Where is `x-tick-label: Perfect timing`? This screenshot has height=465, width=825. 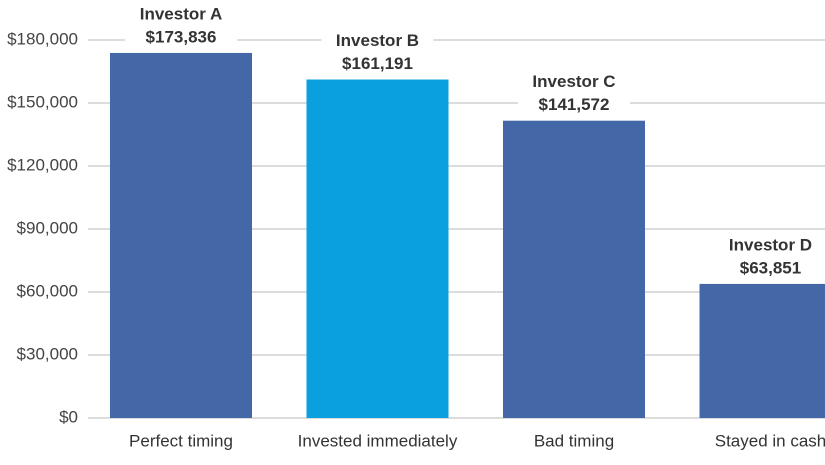 x-tick-label: Perfect timing is located at coordinates (181, 440).